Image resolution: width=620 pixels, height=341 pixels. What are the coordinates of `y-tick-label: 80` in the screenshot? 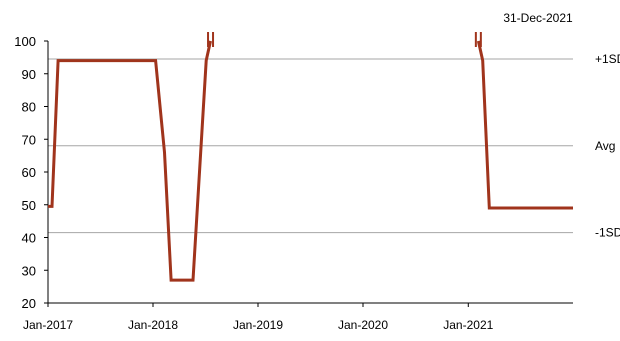 It's located at (29, 107).